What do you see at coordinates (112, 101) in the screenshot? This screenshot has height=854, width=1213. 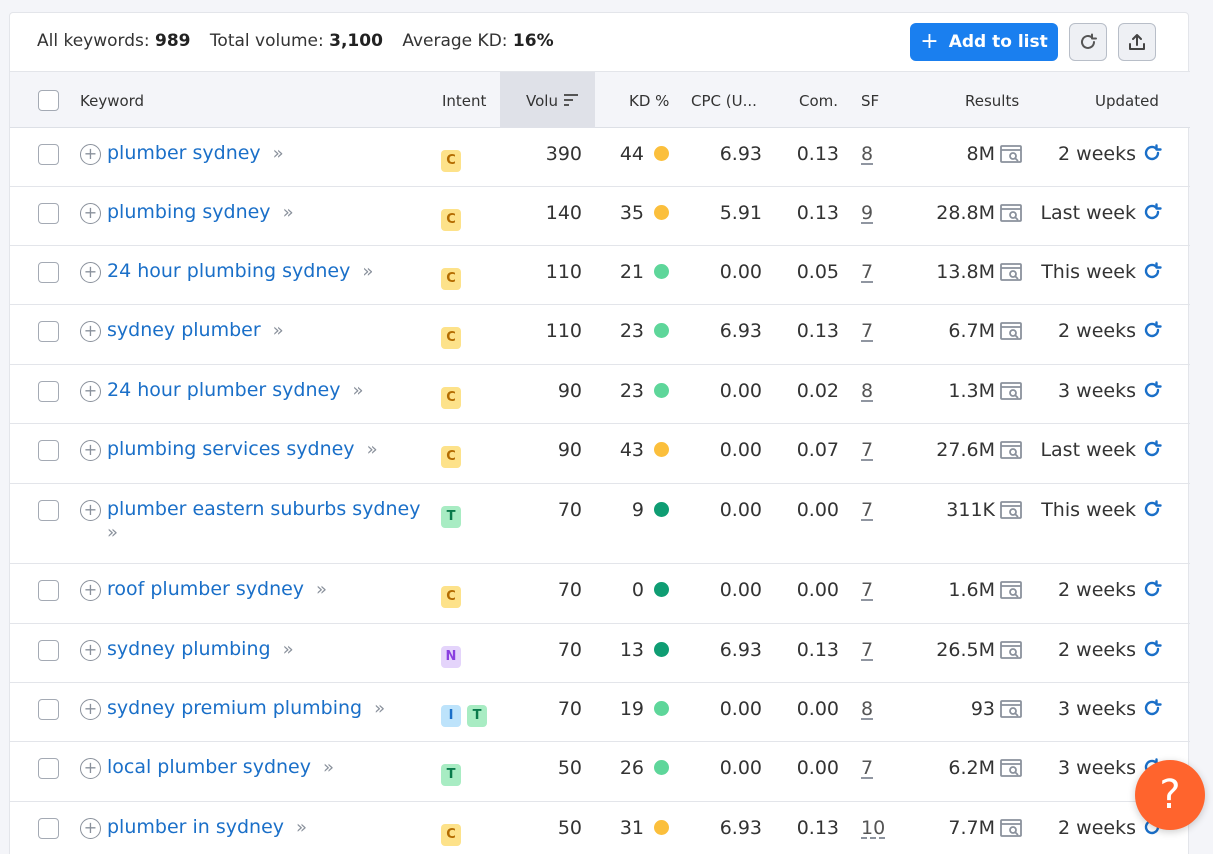 I see `column-keyword: Keyword` at bounding box center [112, 101].